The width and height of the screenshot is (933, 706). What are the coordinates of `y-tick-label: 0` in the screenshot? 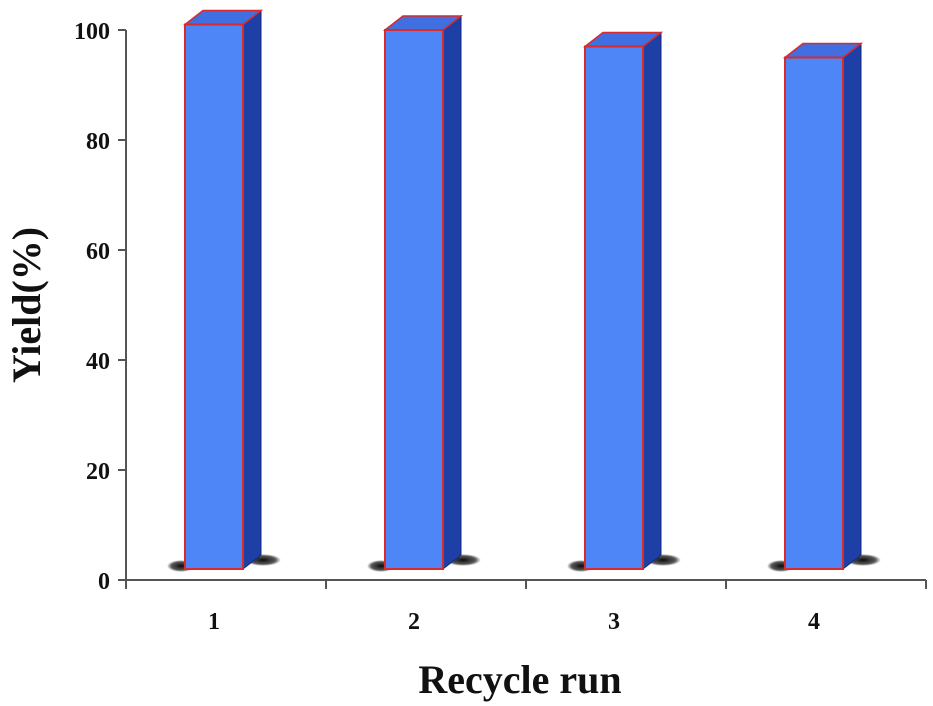 It's located at (104, 582).